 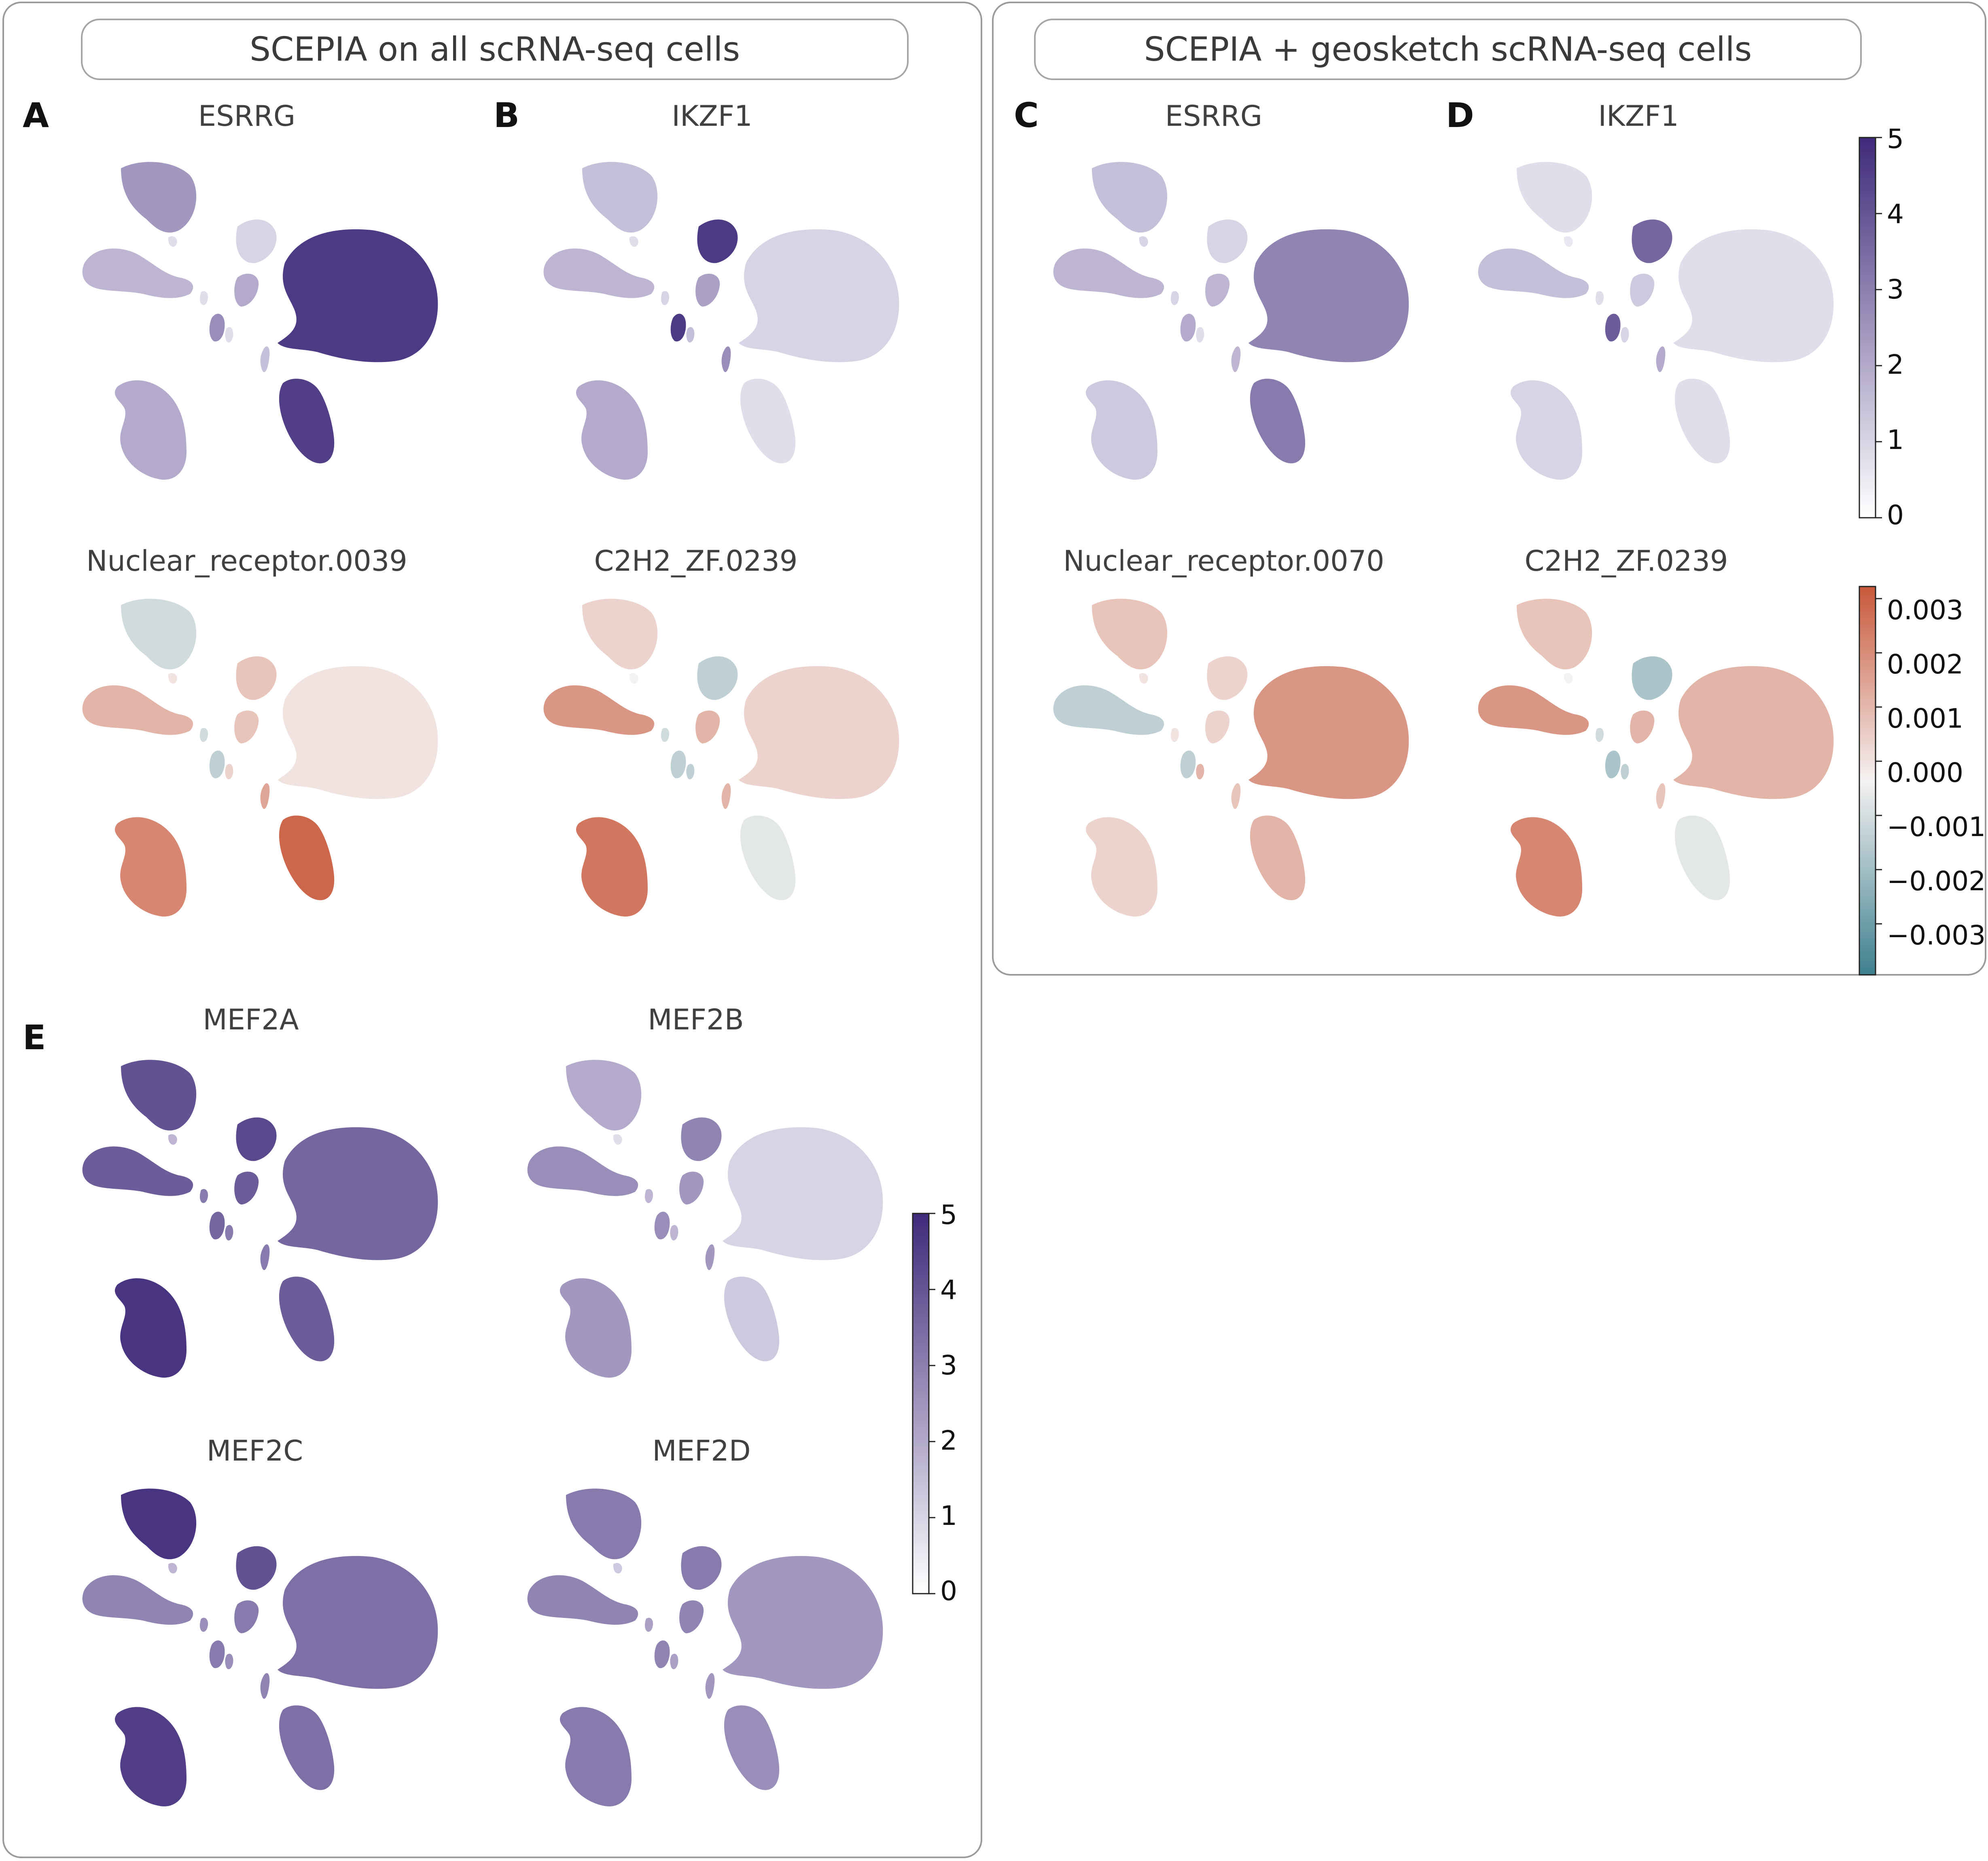 What do you see at coordinates (247, 561) in the screenshot?
I see `plot-title-a-nuclear-receptor: Nuclear_receptor.0039` at bounding box center [247, 561].